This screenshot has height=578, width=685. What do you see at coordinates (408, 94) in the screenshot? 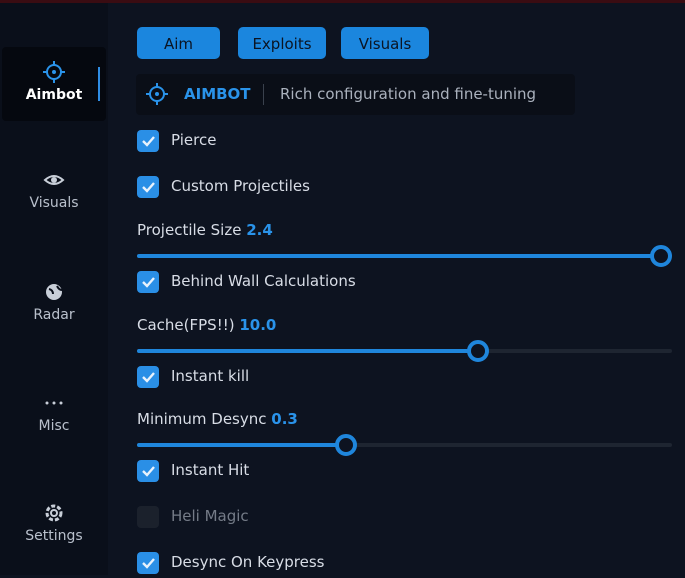
I see `header-subtitle: Rich configuration and fine-tuning` at bounding box center [408, 94].